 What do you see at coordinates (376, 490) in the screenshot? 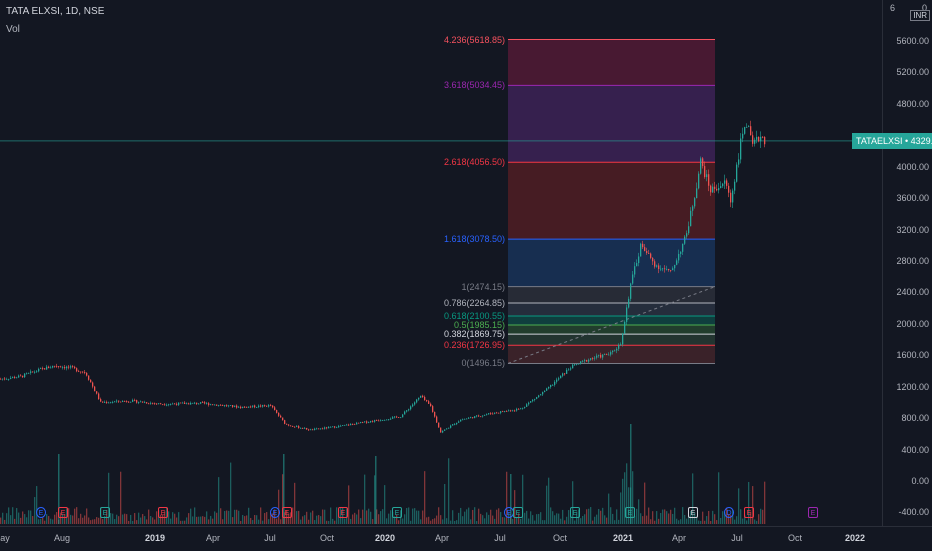
I see `volume-spike` at bounding box center [376, 490].